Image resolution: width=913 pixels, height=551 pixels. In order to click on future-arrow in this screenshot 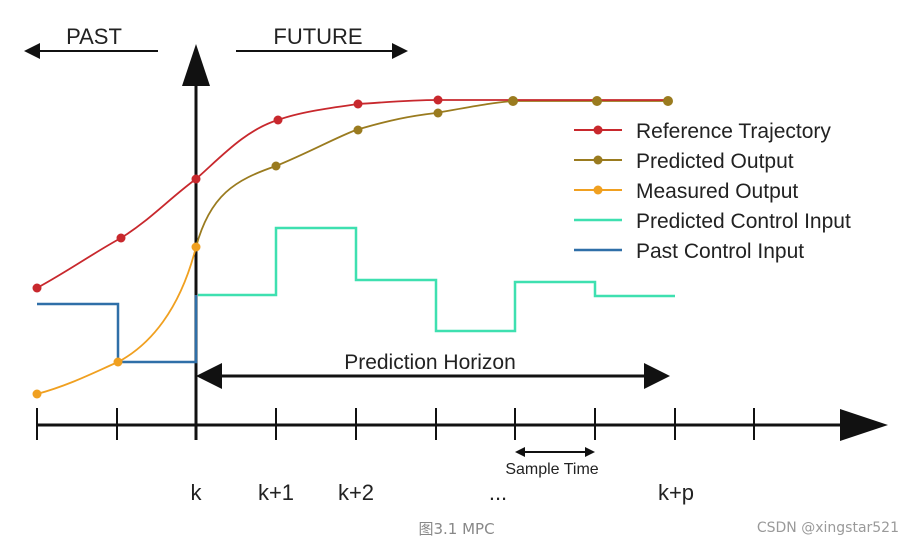, I will do `click(322, 51)`.